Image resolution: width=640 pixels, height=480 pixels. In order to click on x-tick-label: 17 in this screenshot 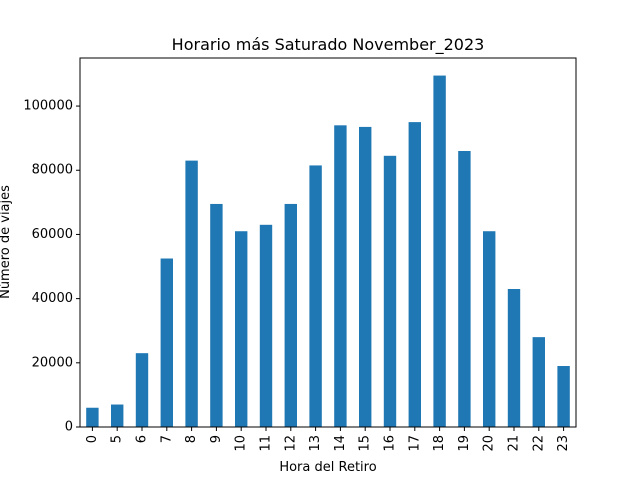, I will do `click(414, 443)`.